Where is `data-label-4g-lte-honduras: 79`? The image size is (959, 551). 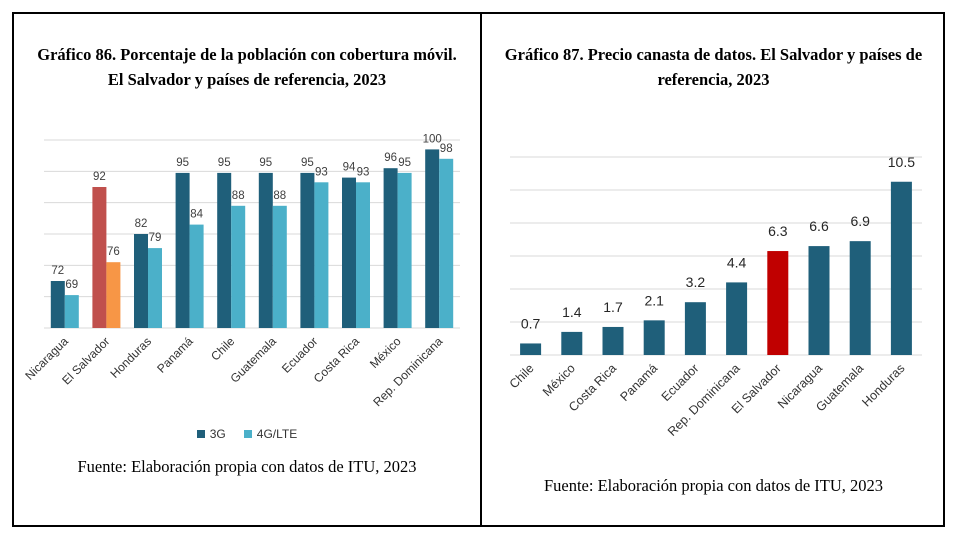 data-label-4g-lte-honduras: 79 is located at coordinates (155, 238).